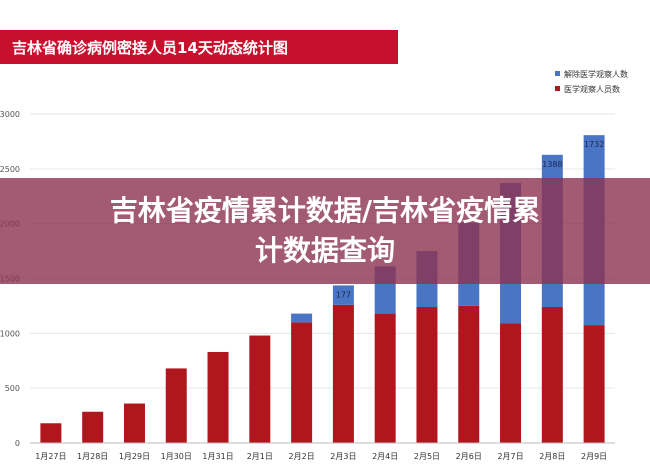 This screenshot has height=466, width=650. What do you see at coordinates (50, 456) in the screenshot?
I see `x-tick-label: 1月27日` at bounding box center [50, 456].